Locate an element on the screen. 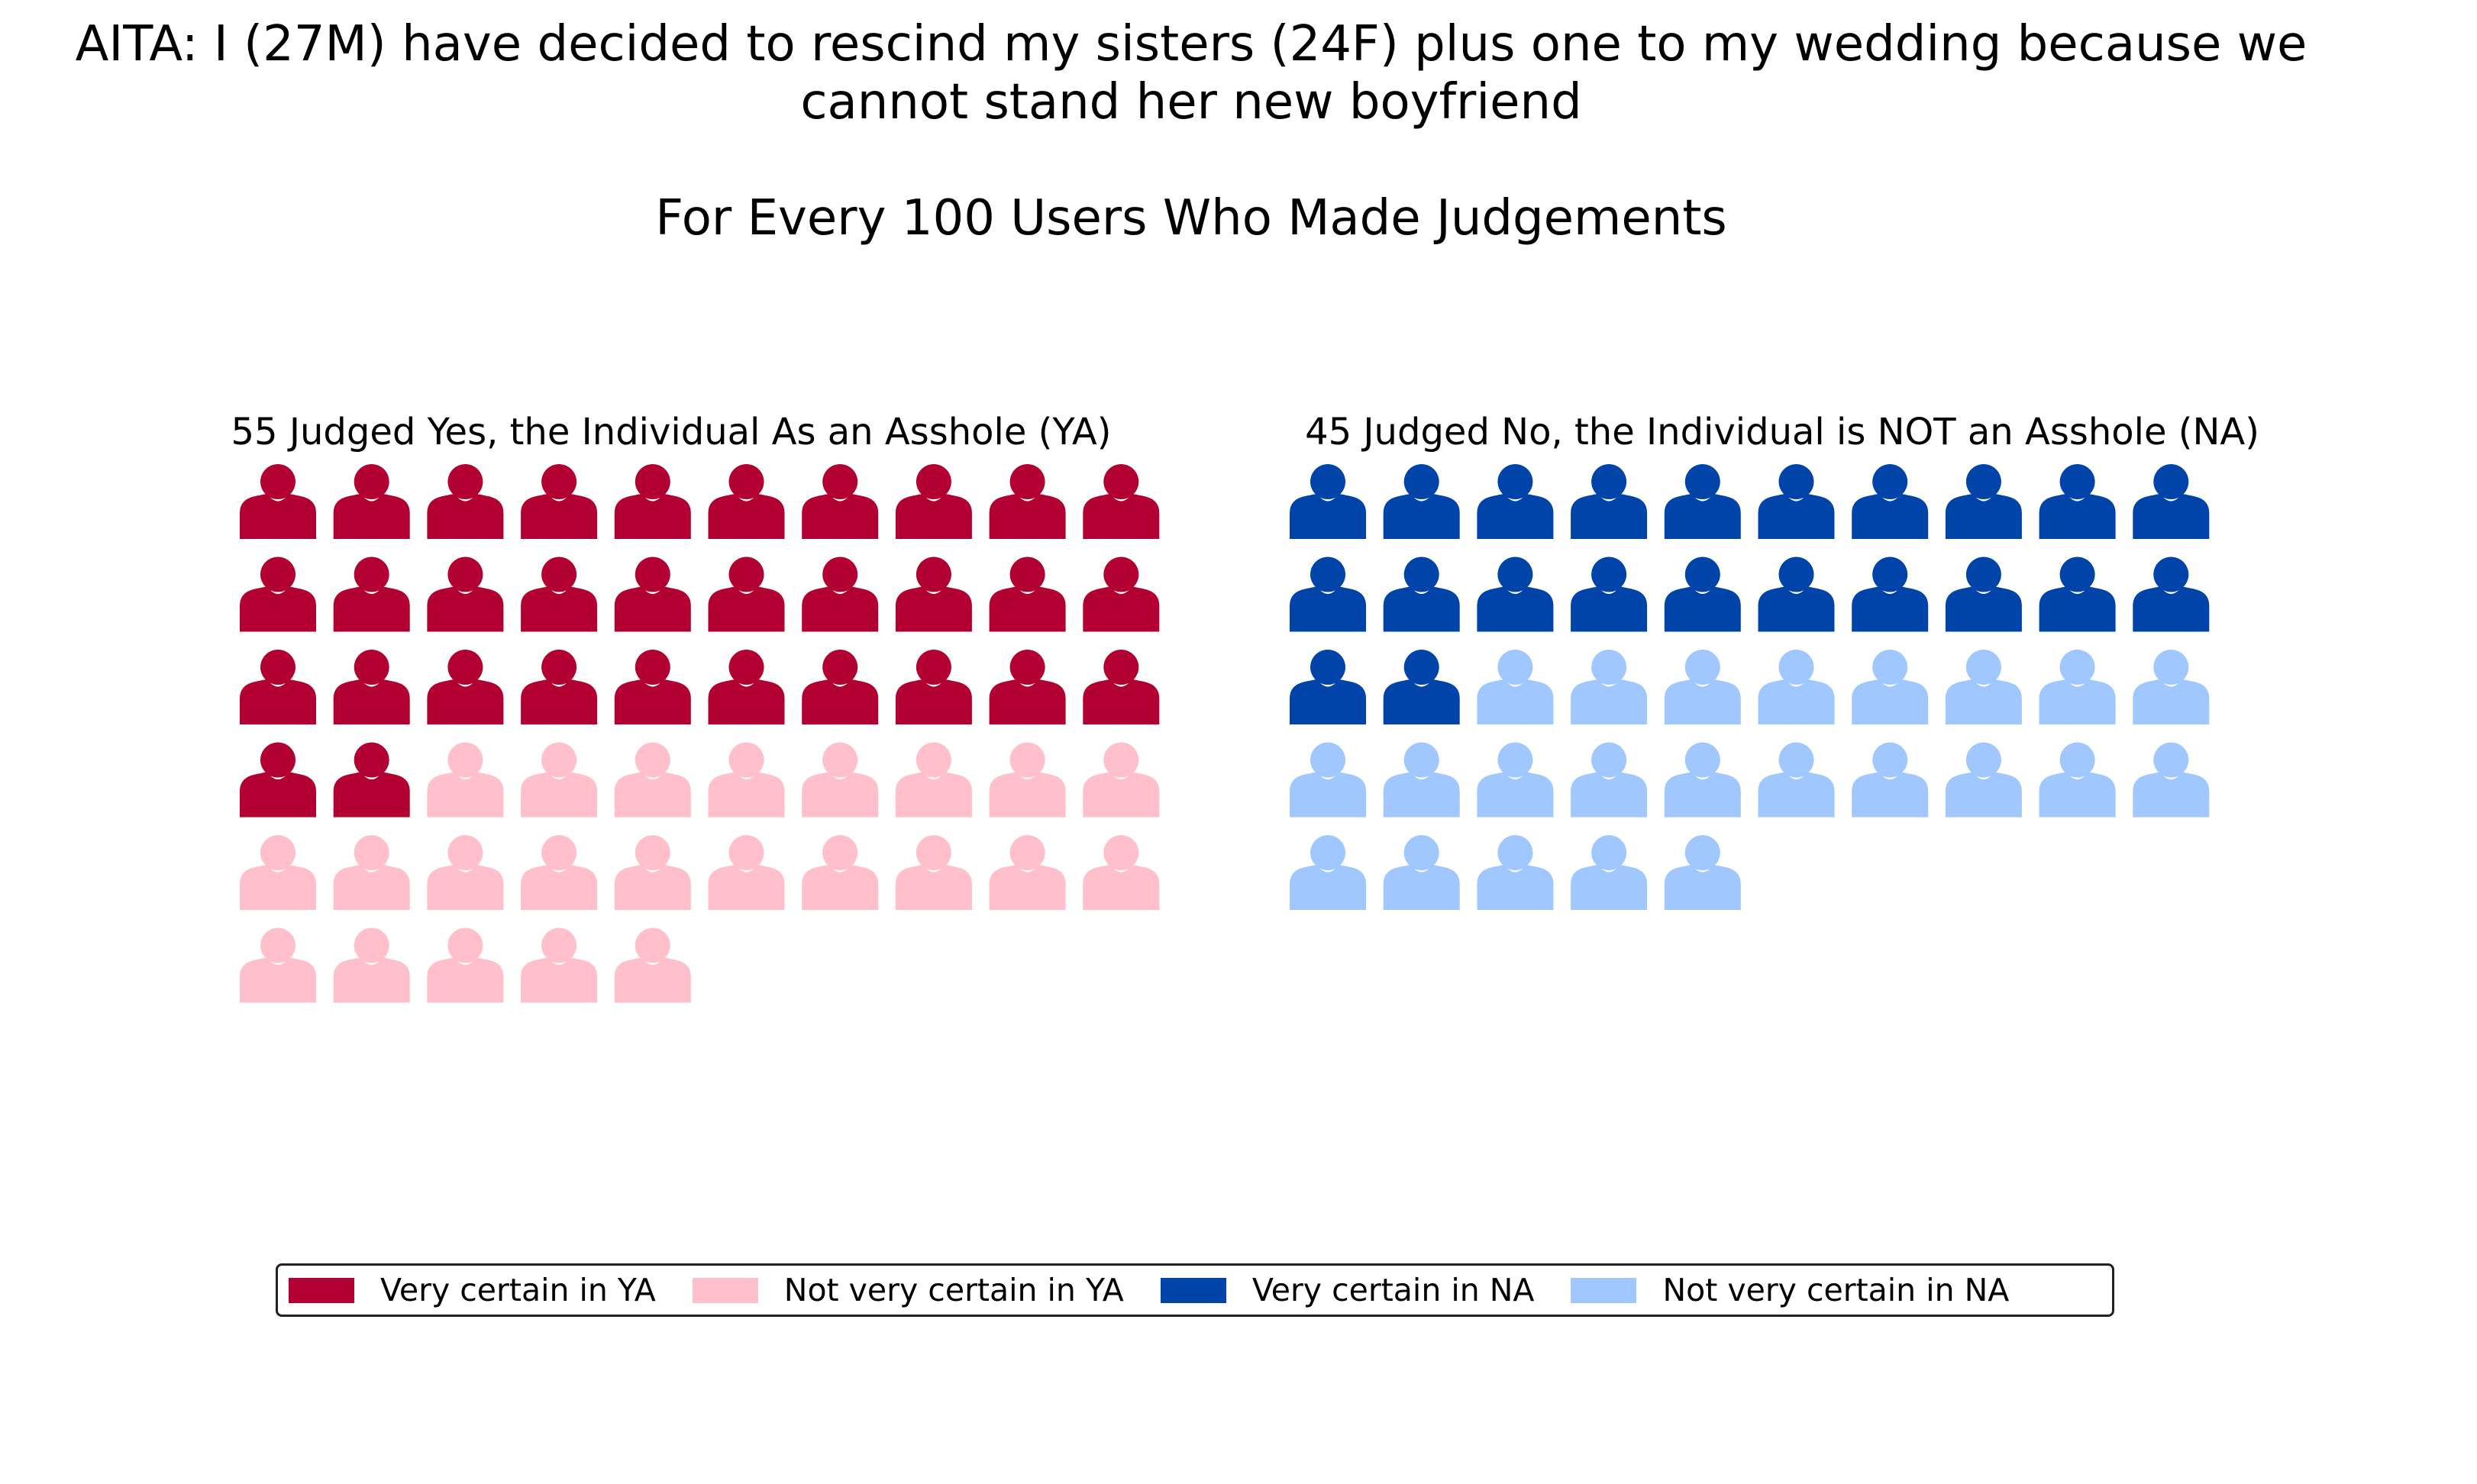  legend-item-very-certain-ya: Very certain in YA is located at coordinates (473, 1290).